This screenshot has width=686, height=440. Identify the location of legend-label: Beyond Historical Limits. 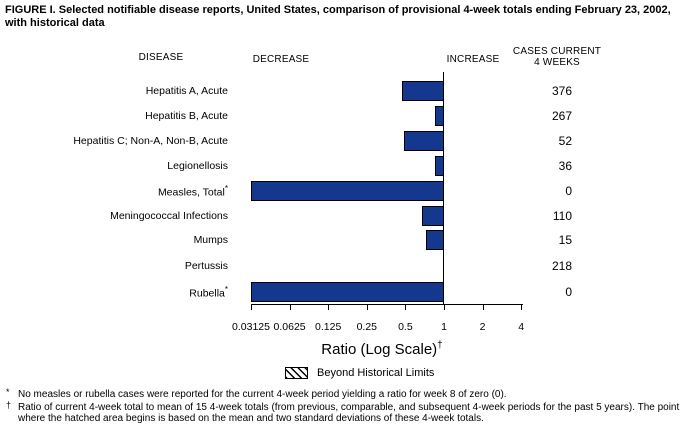
(376, 373).